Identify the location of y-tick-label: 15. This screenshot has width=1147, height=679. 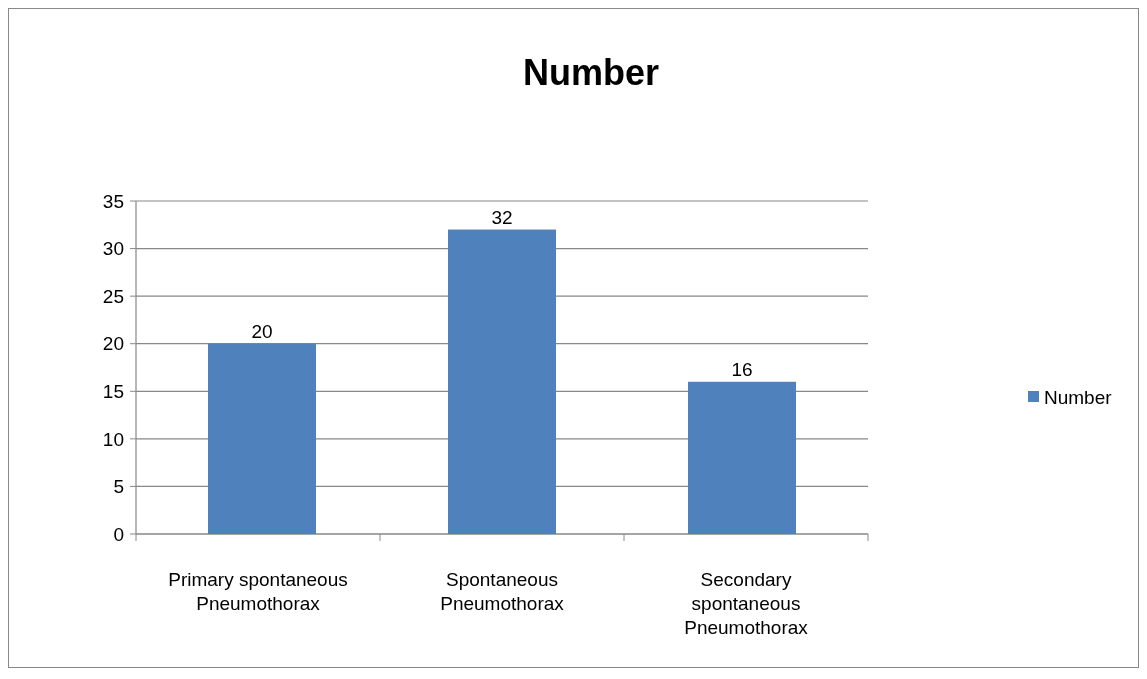
(113, 391).